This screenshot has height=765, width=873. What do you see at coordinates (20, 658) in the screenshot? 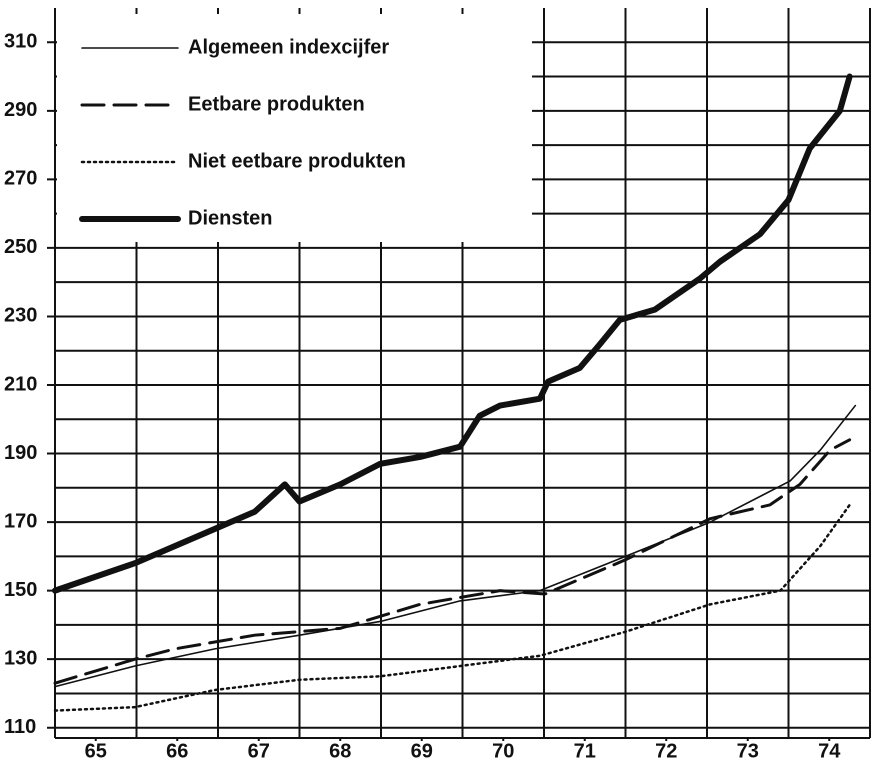
I see `y-tick-label: 130` at bounding box center [20, 658].